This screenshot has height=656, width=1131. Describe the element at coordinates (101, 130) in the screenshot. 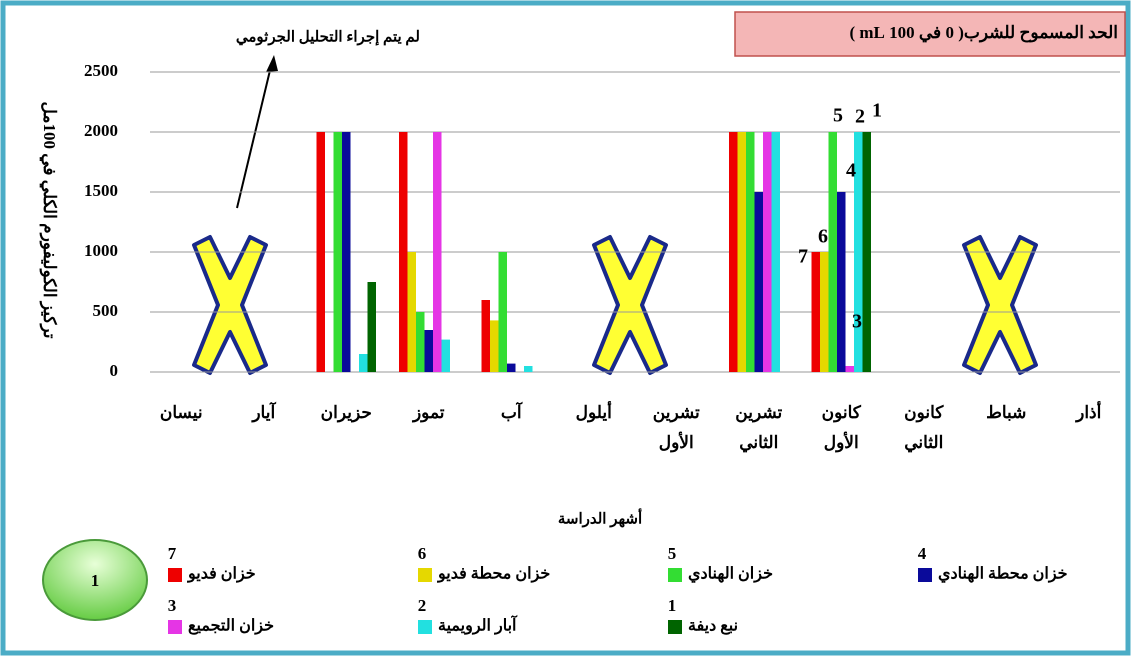

I see `y-tick-label: 2000` at that location.